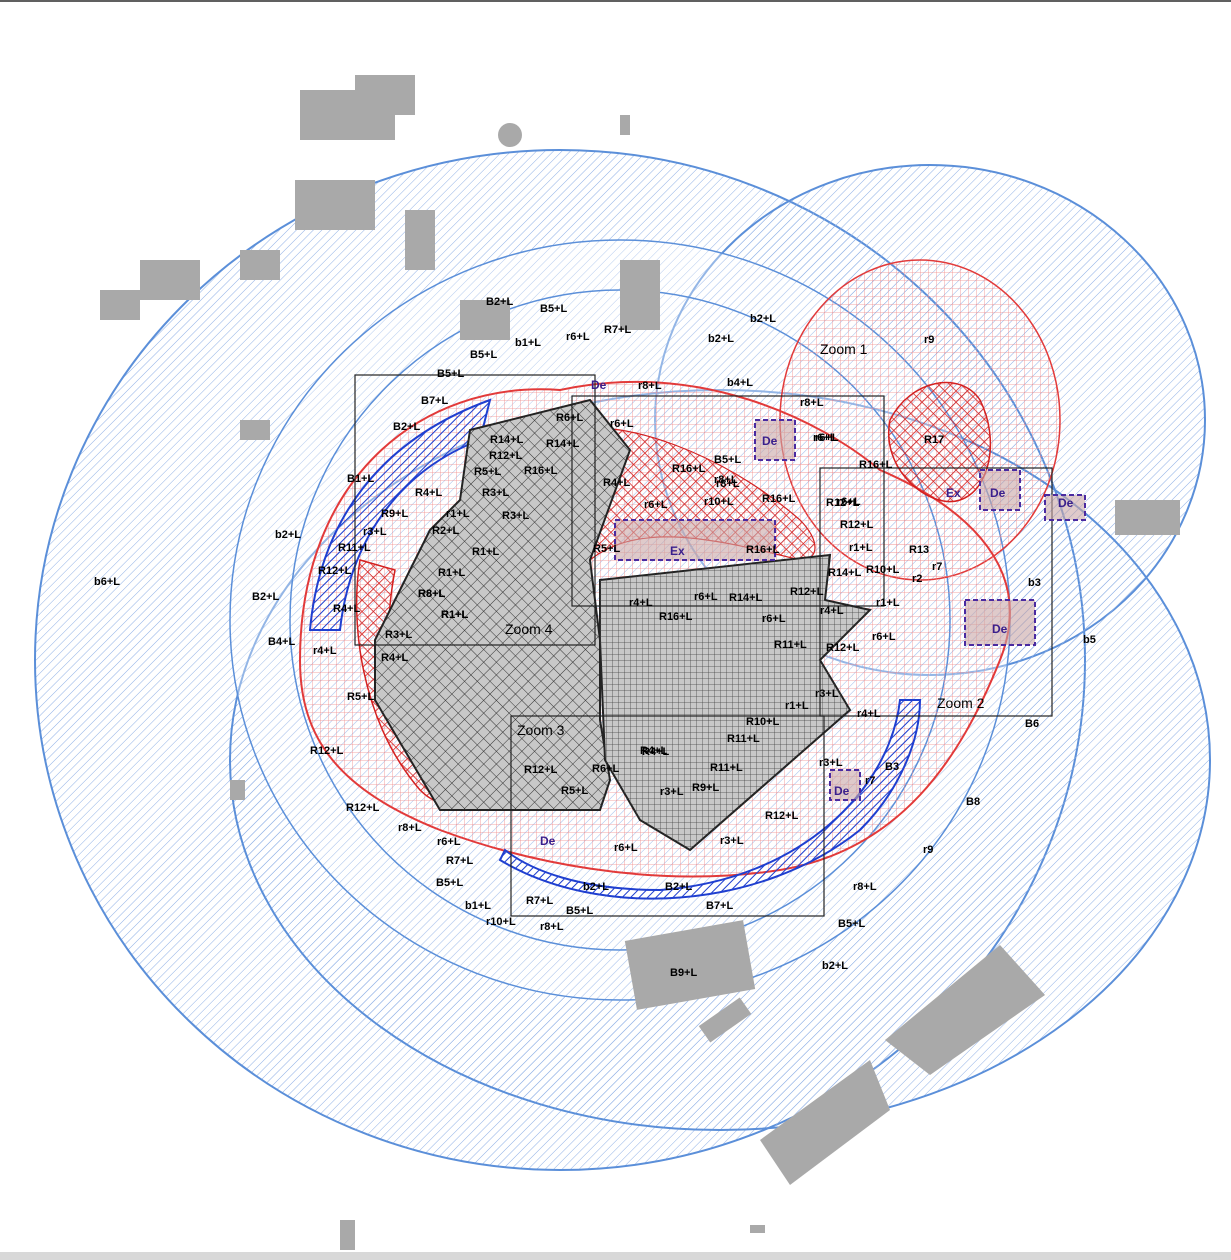 This screenshot has width=1231, height=1260. I want to click on zone-label-r7: r7, so click(937, 567).